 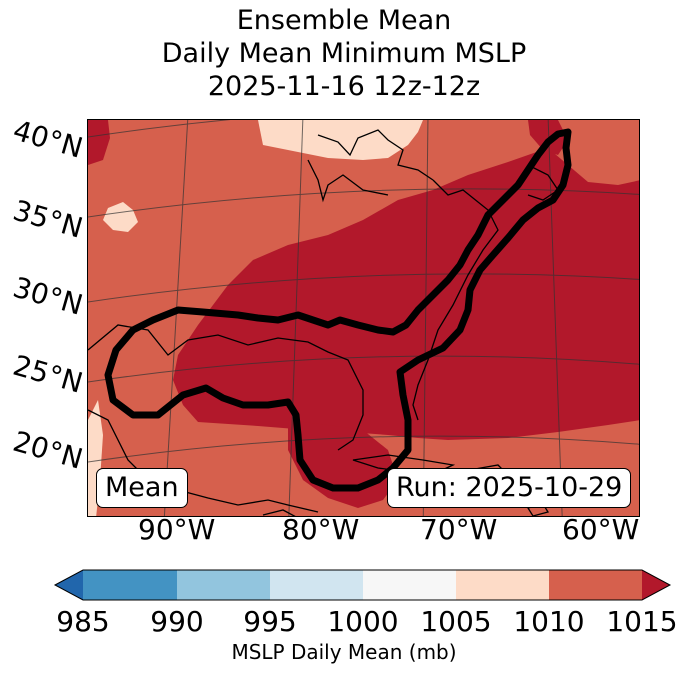 I want to click on colorbar-tick-1005: 1005, so click(x=456, y=621).